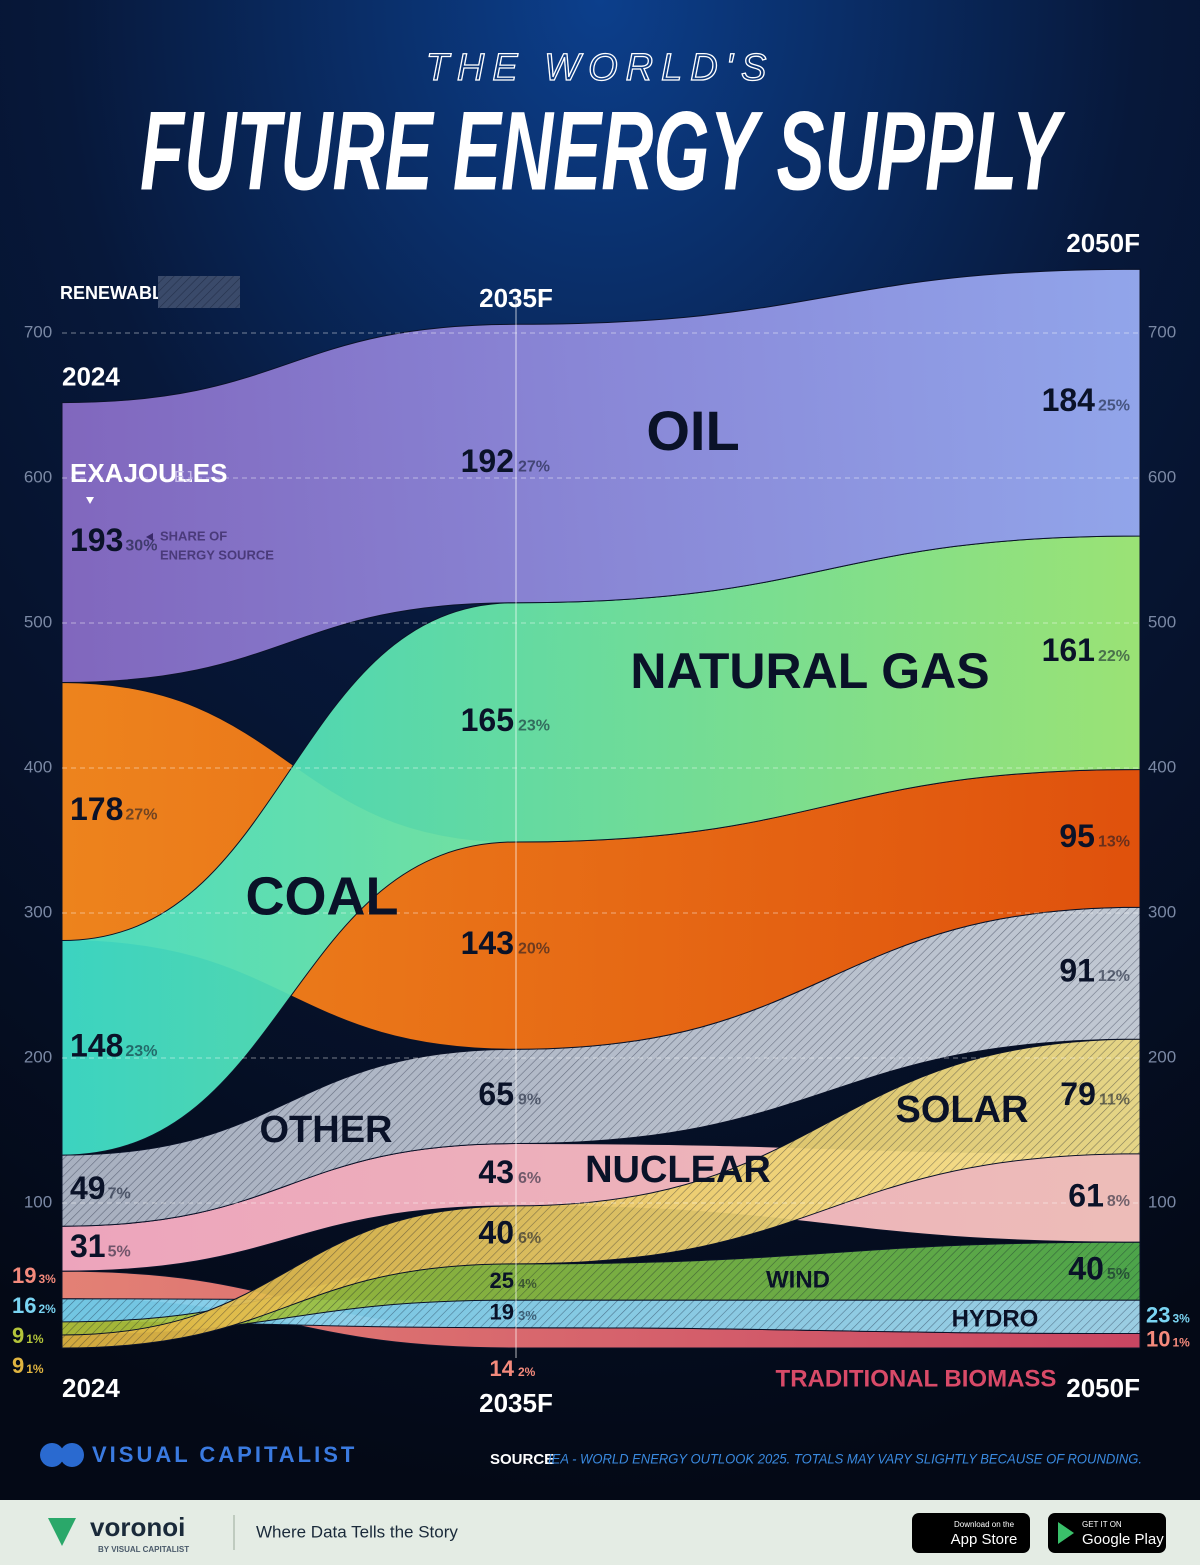 Image resolution: width=1200 pixels, height=1565 pixels. I want to click on app-store-badge, so click(971, 1533).